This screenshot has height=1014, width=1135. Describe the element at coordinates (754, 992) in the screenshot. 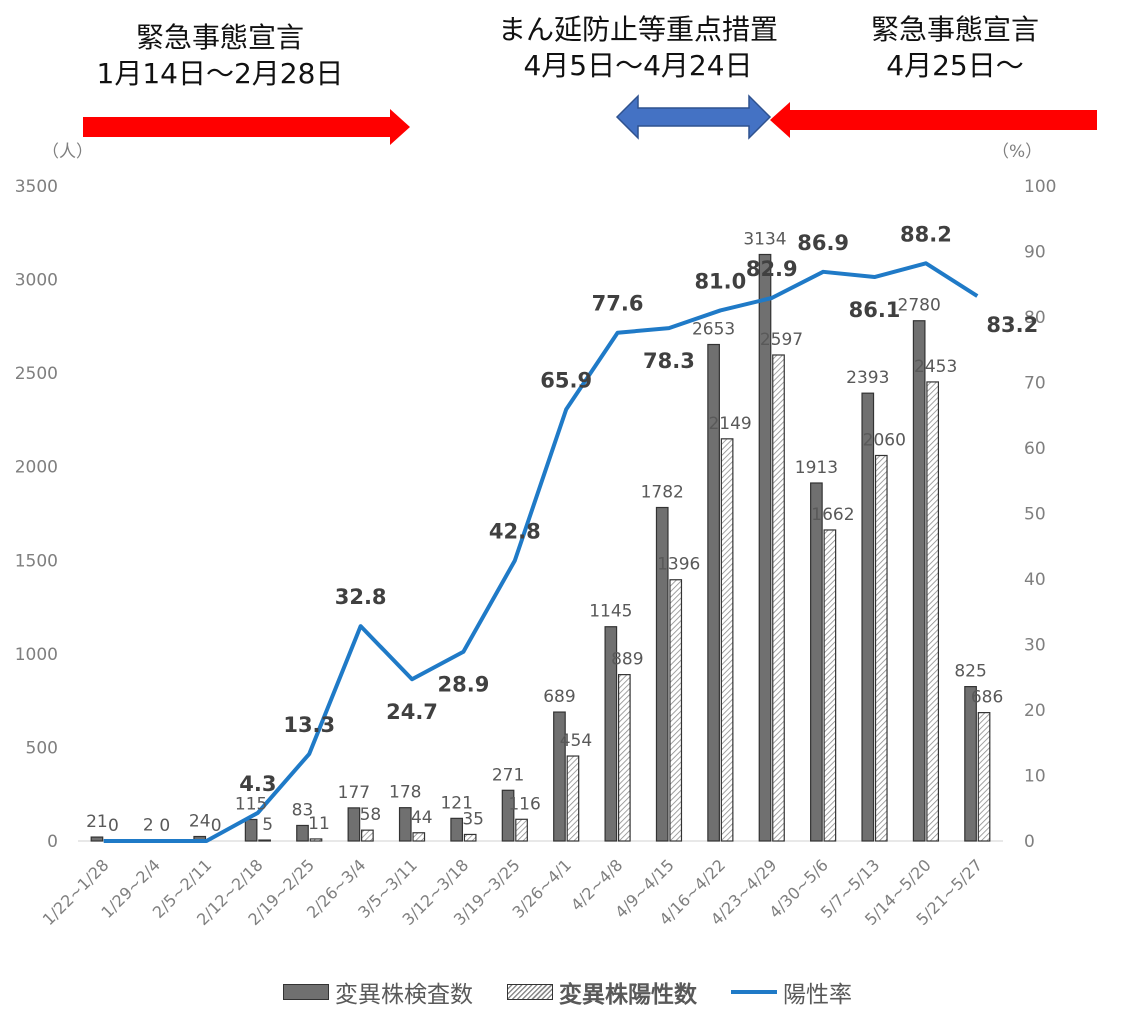

I see `legend-swatch-line` at that location.